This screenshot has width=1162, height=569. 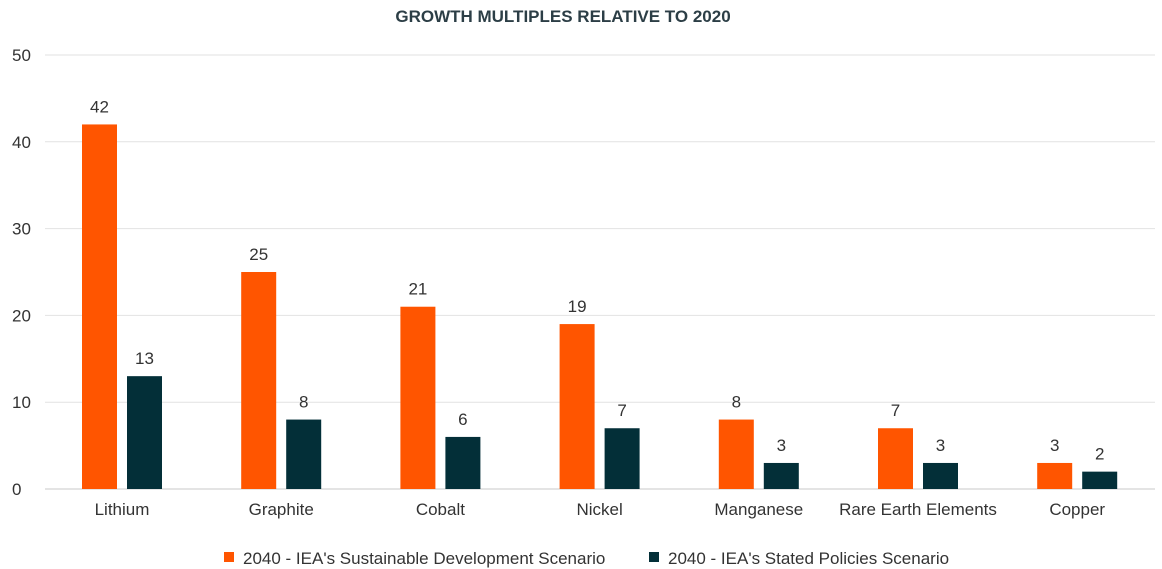 I want to click on y-tick-label: 20, so click(x=21, y=315).